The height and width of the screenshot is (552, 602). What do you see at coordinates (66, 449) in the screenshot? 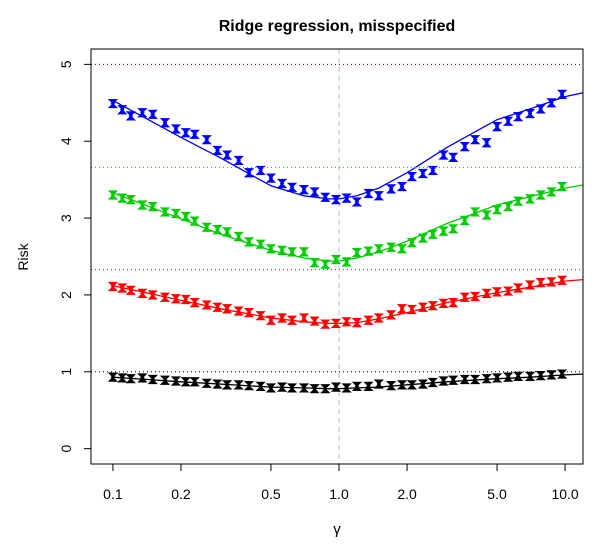
I see `y-tick-label: 0` at bounding box center [66, 449].